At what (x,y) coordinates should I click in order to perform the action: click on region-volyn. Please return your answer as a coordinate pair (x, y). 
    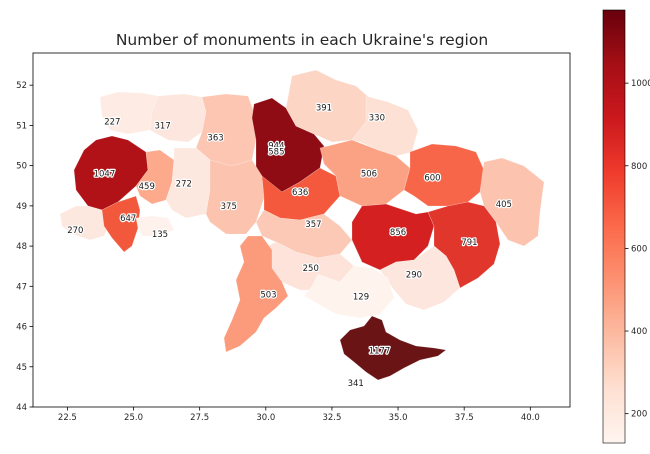
    Looking at the image, I should click on (129, 113).